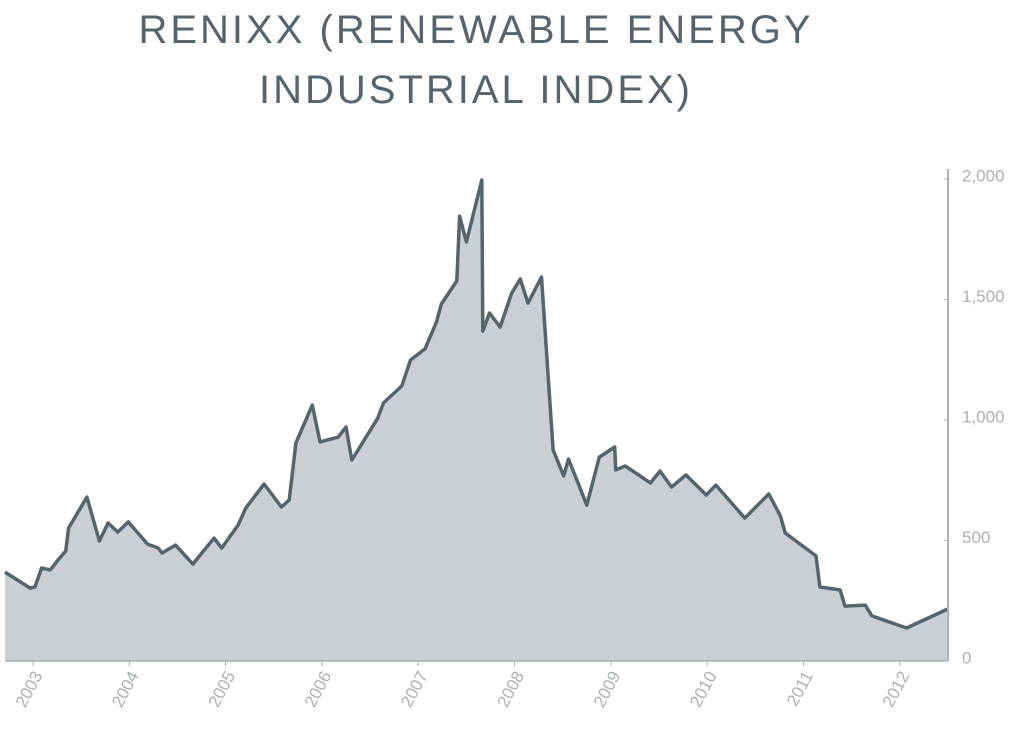  Describe the element at coordinates (29, 689) in the screenshot. I see `x-tick-label: 2003` at that location.